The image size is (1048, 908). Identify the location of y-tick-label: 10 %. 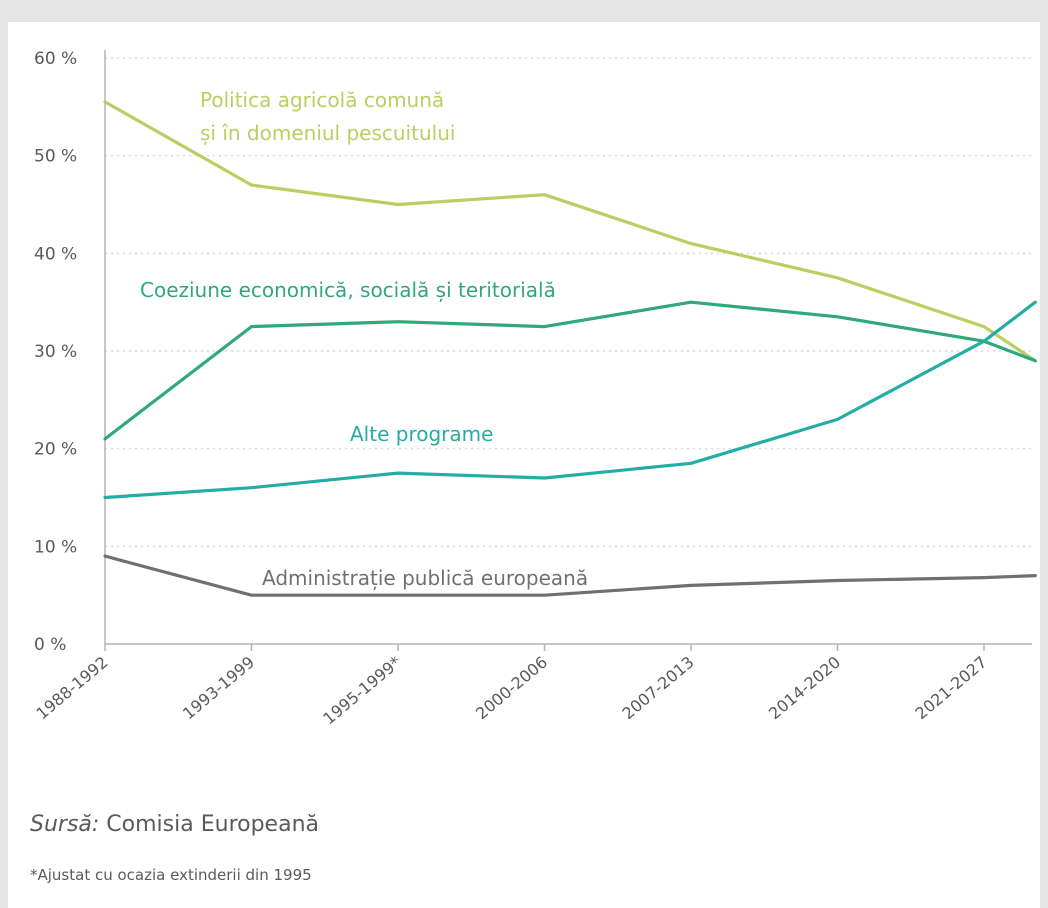
(55, 547).